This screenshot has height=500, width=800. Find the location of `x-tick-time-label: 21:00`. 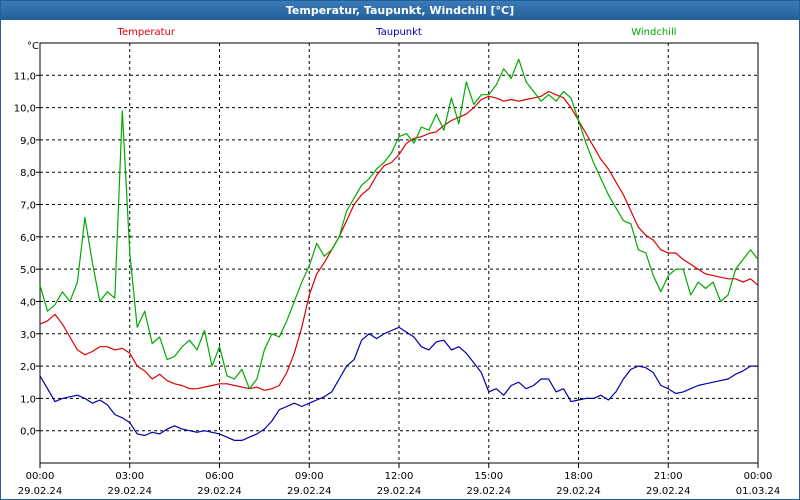

x-tick-time-label: 21:00 is located at coordinates (668, 476).